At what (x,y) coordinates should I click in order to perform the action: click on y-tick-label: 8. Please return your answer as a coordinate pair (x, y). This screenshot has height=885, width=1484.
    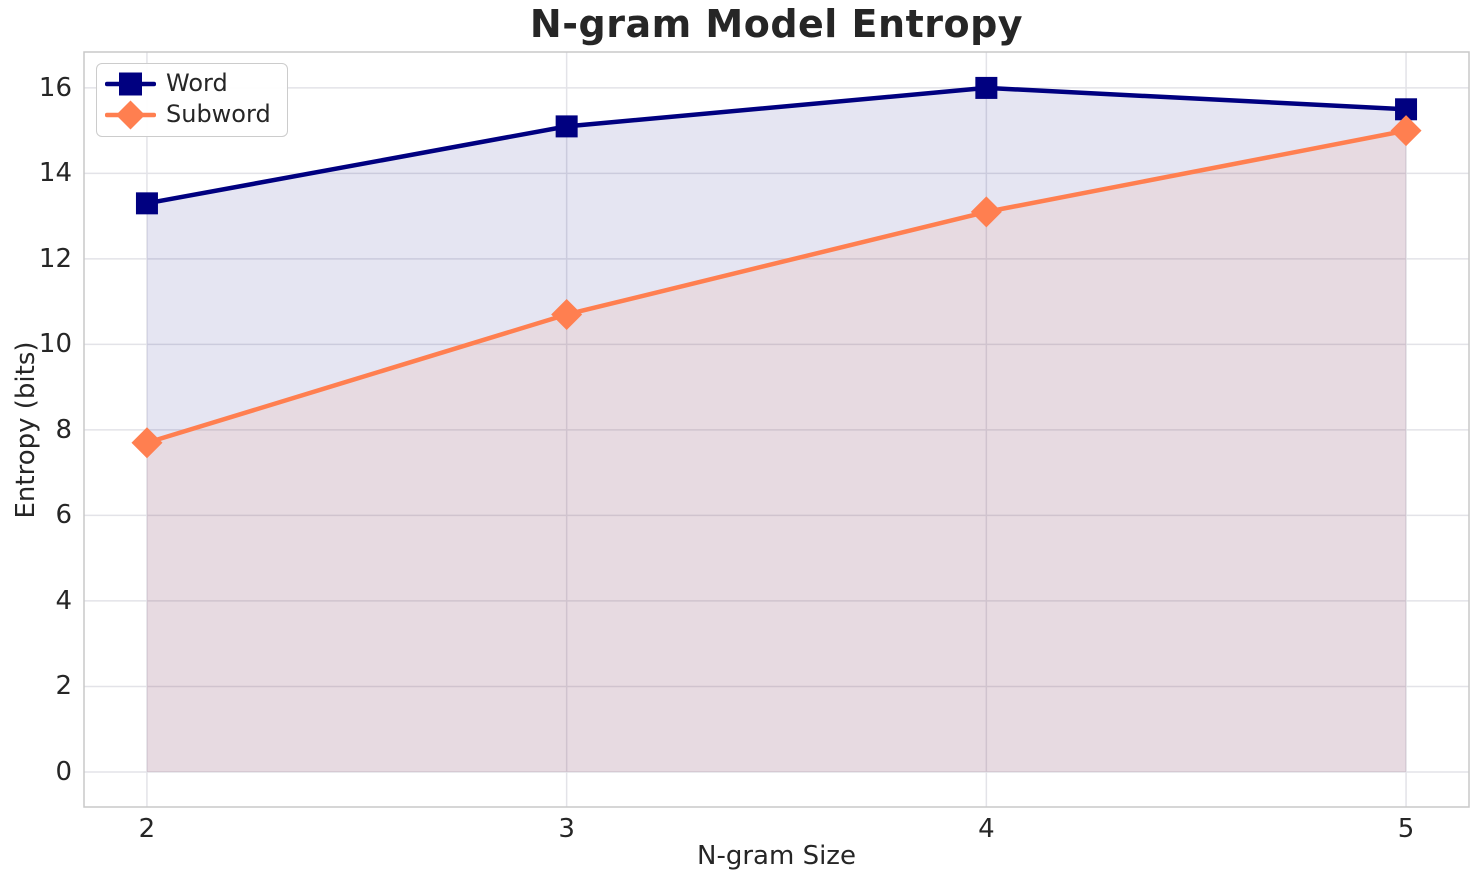
    Looking at the image, I should click on (63, 429).